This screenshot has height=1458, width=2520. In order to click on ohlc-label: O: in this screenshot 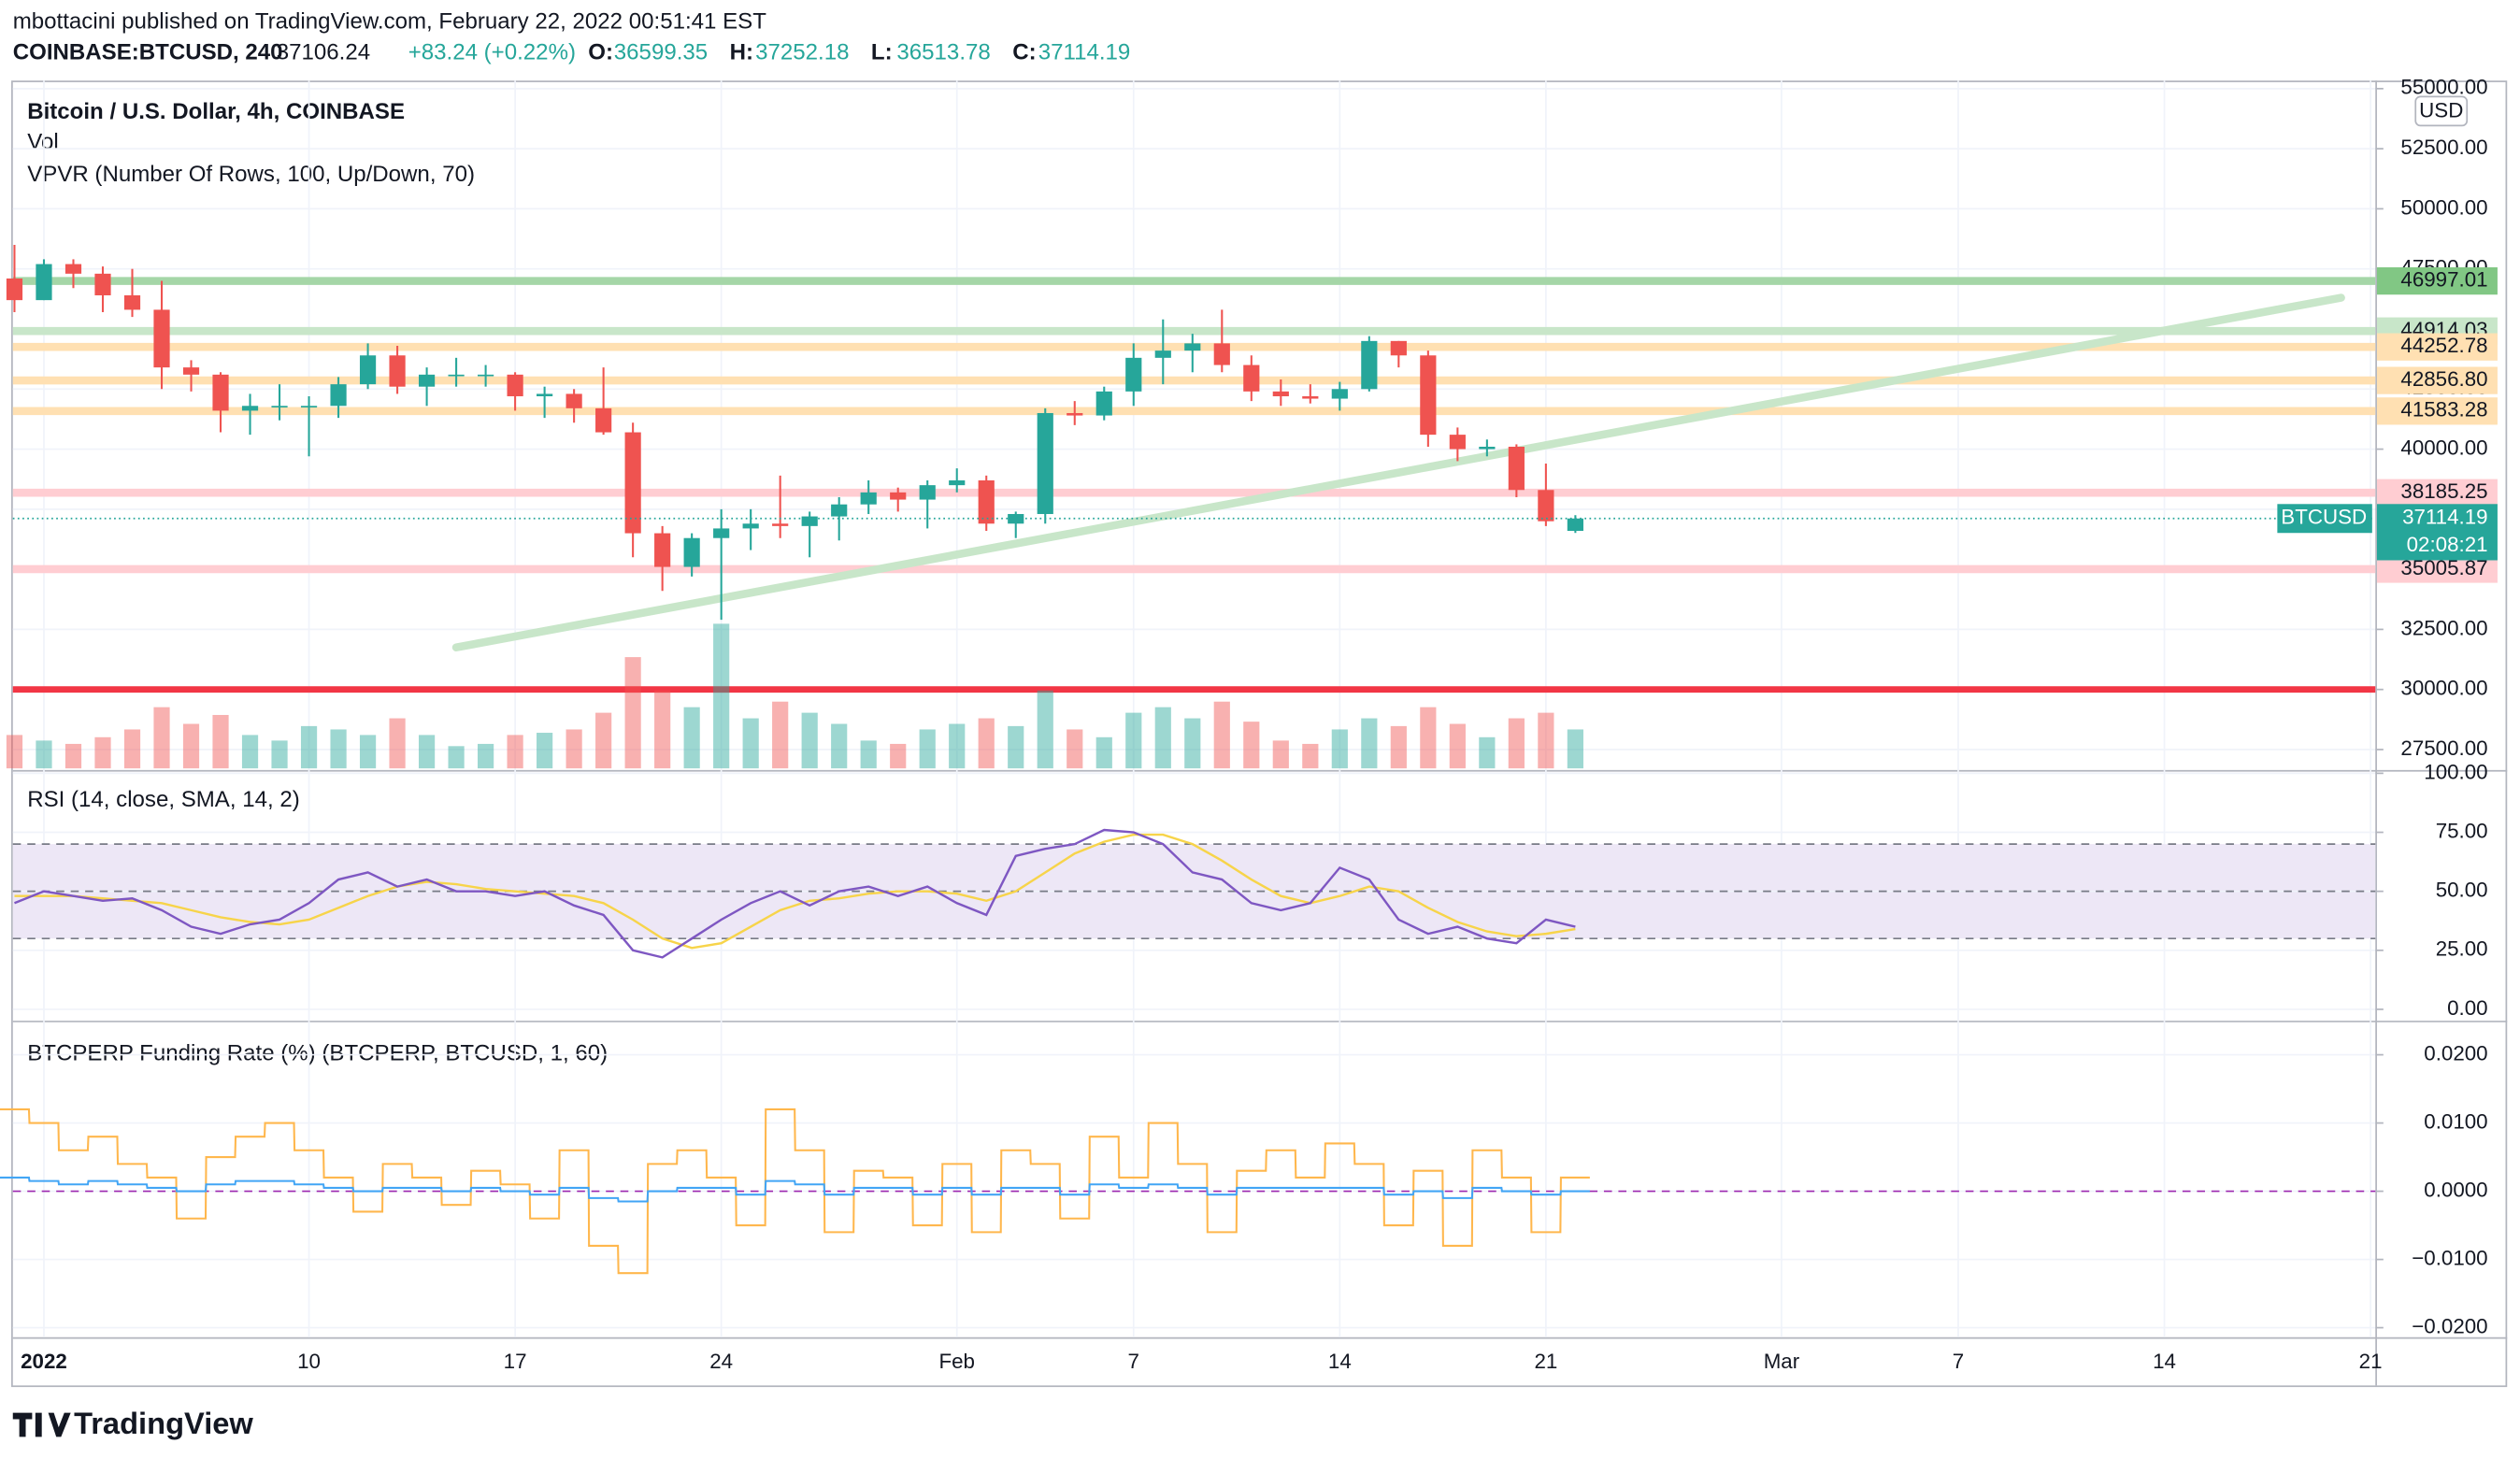, I will do `click(600, 51)`.